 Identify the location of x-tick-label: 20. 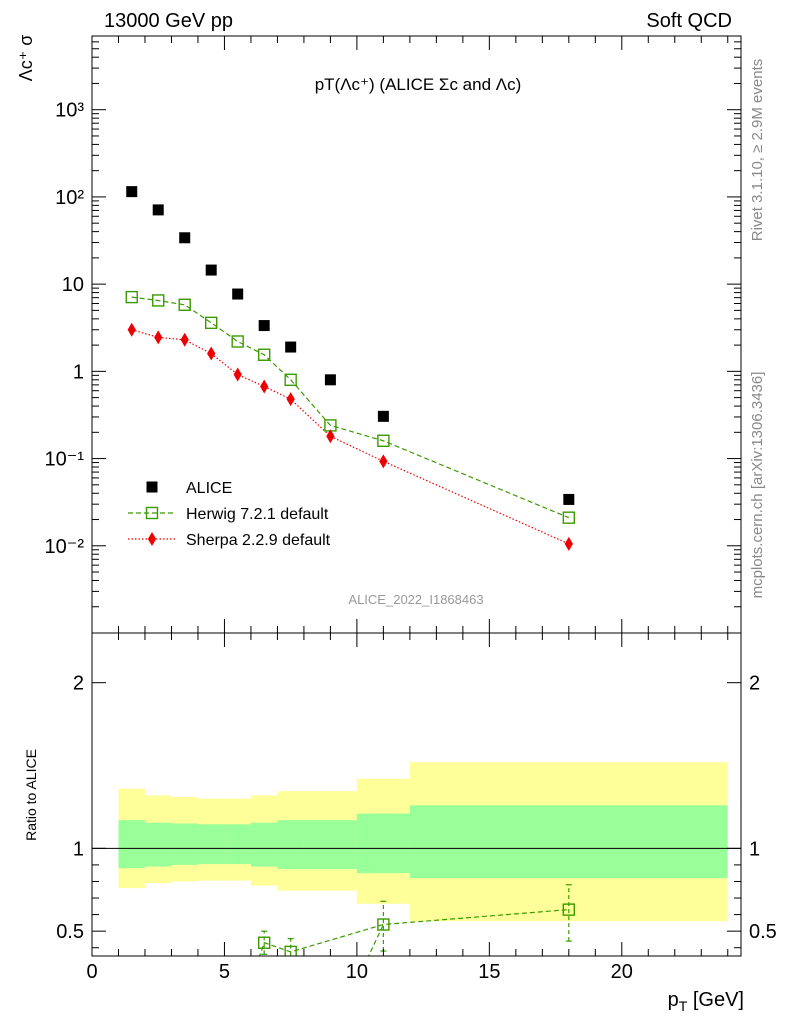
(622, 972).